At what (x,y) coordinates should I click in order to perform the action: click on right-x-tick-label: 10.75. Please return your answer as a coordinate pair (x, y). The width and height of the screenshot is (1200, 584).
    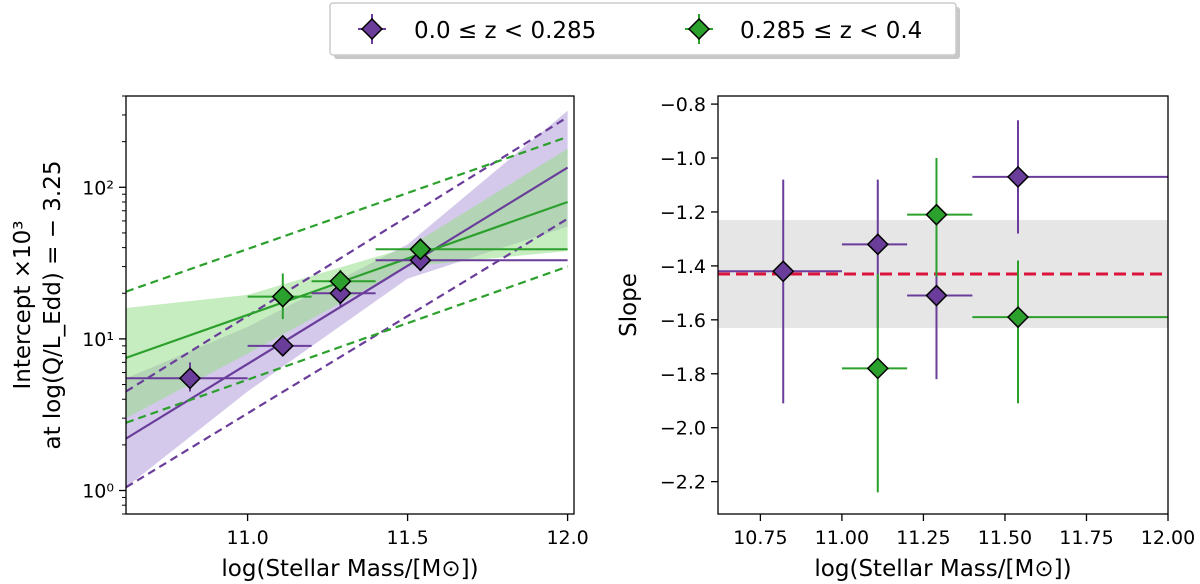
    Looking at the image, I should click on (760, 538).